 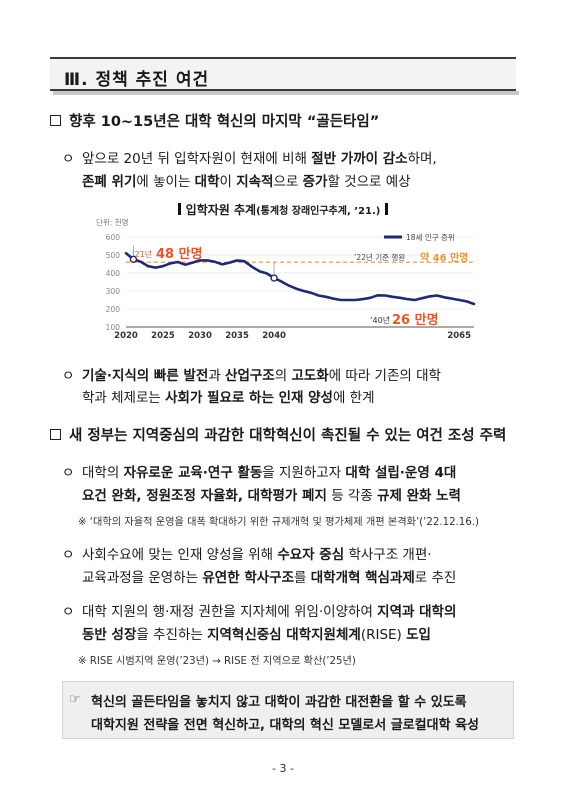 I want to click on text: 학과 체제로는, so click(x=124, y=398).